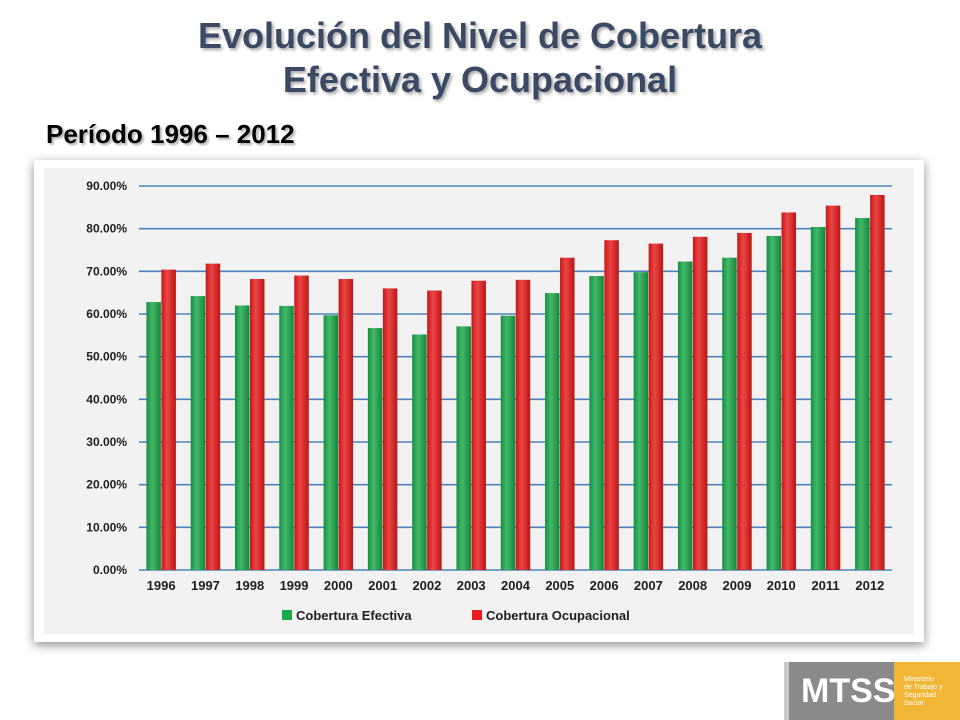 Image resolution: width=960 pixels, height=720 pixels. Describe the element at coordinates (480, 79) in the screenshot. I see `slide-title-line-2: Efectiva y Ocupacional` at that location.